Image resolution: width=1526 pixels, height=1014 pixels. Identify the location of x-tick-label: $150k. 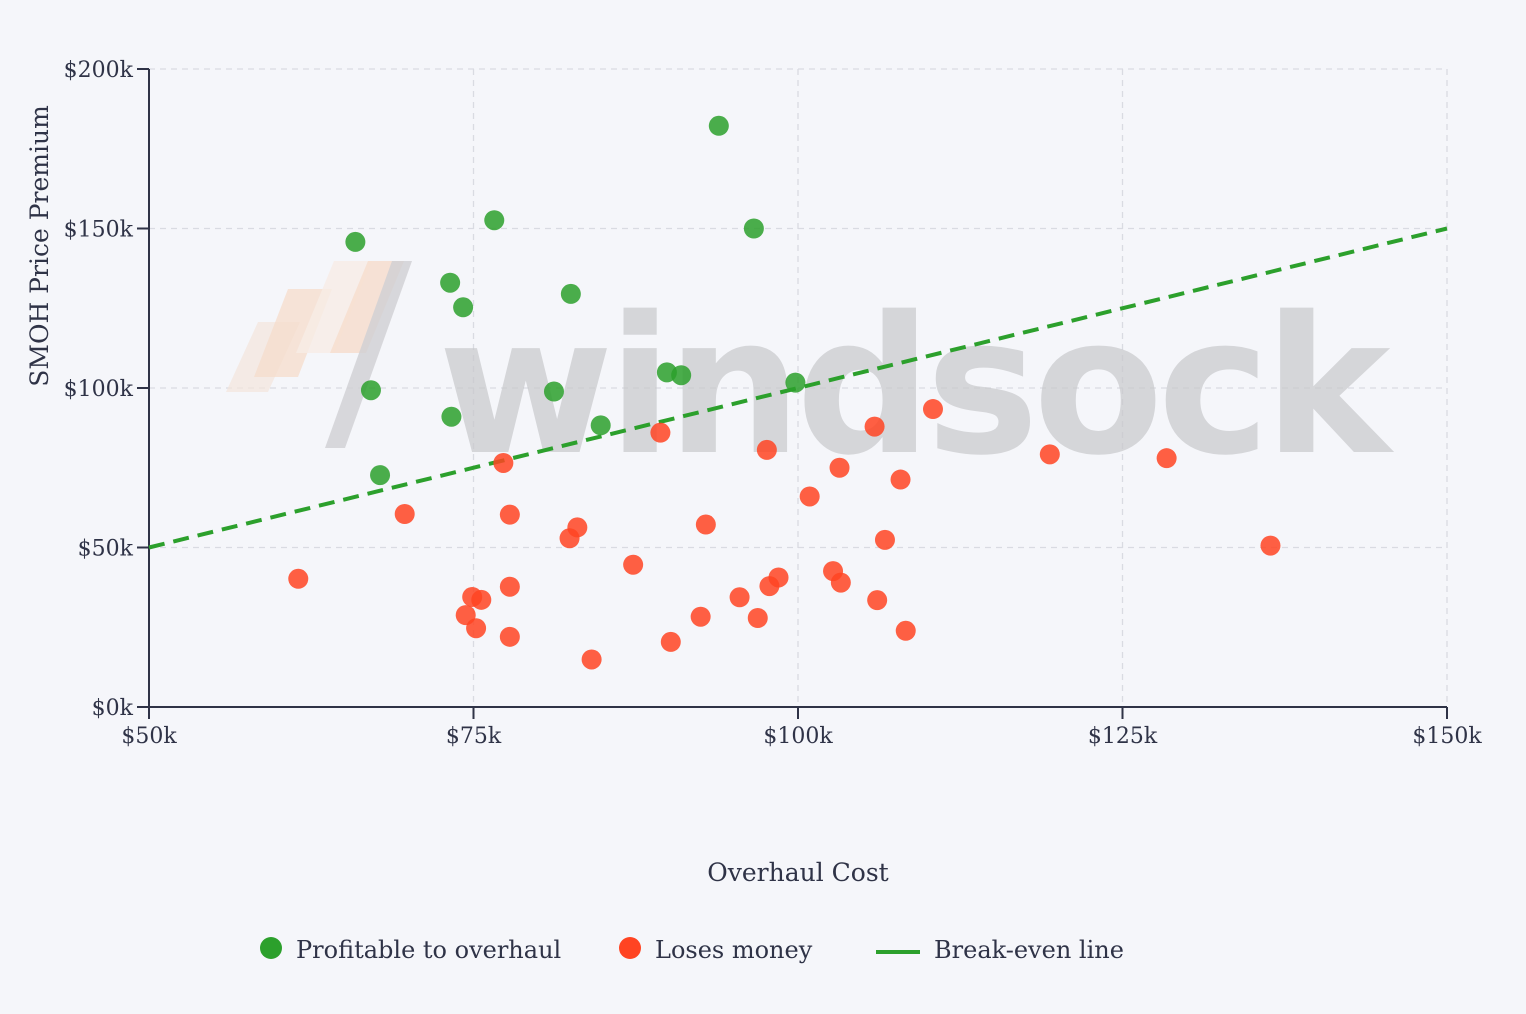
(1447, 736).